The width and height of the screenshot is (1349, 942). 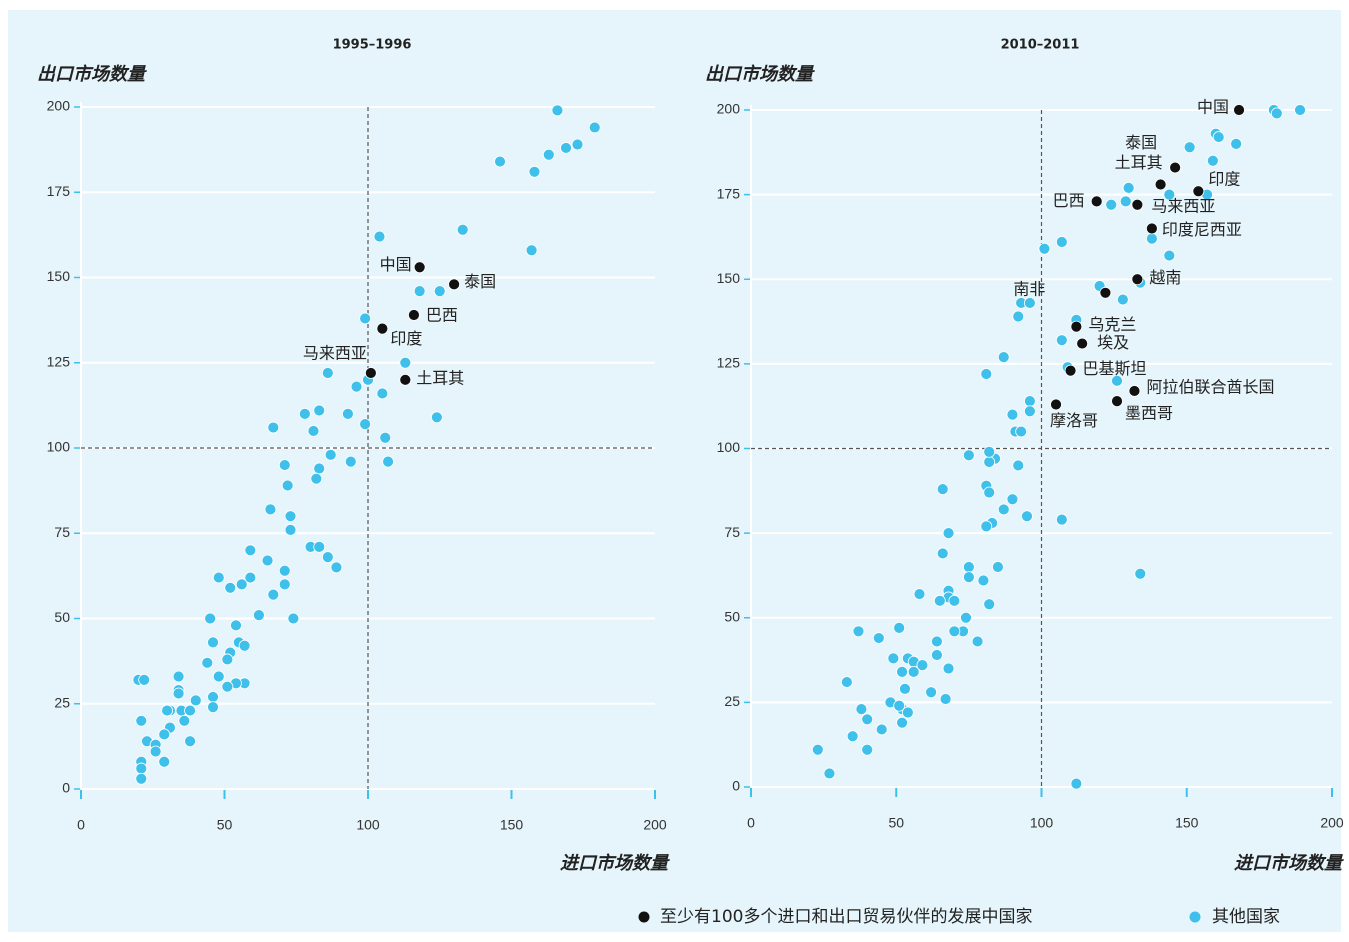 I want to click on point-label: 泰国, so click(x=480, y=281).